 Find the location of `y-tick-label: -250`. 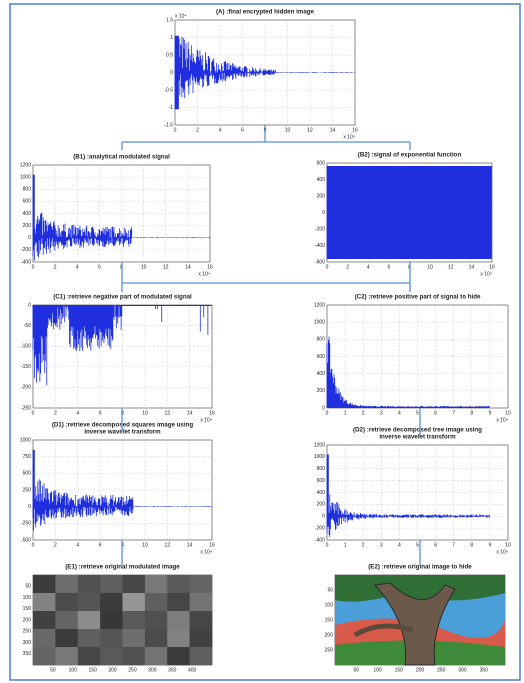

y-tick-label: -250 is located at coordinates (26, 524).